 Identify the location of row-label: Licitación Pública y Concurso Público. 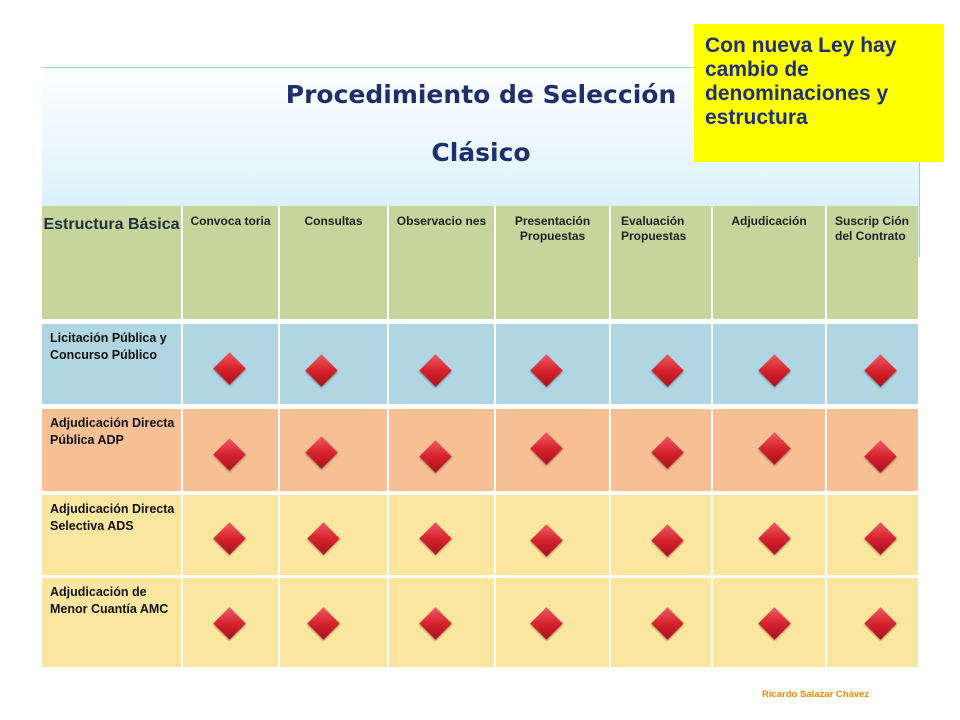
(108, 346).